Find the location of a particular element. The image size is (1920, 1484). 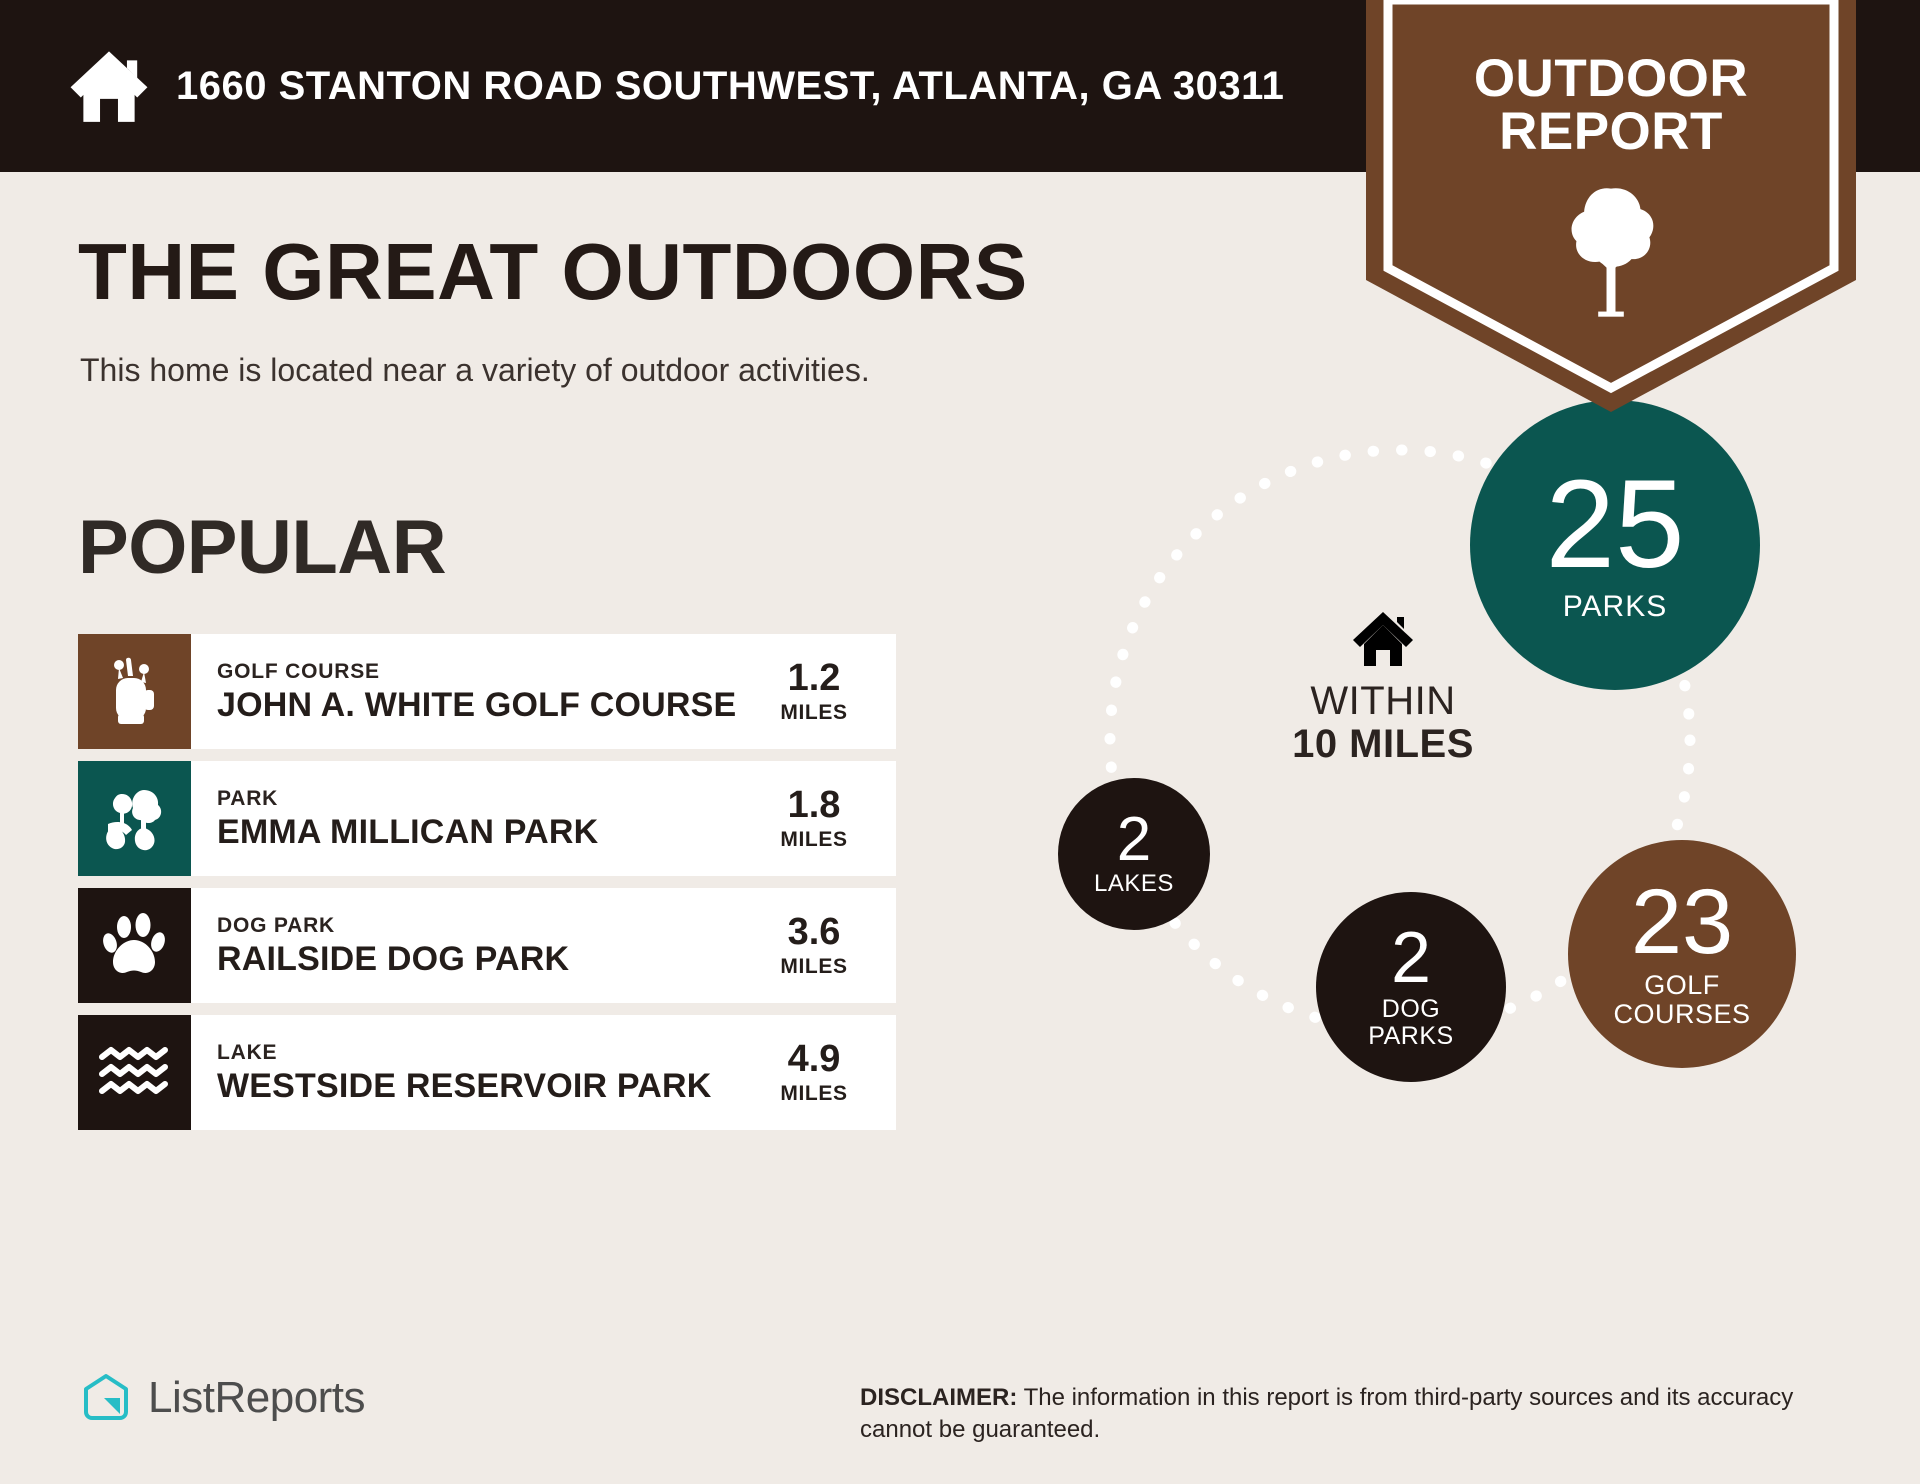

stat-label-line-2: PARKS is located at coordinates (1411, 1035).